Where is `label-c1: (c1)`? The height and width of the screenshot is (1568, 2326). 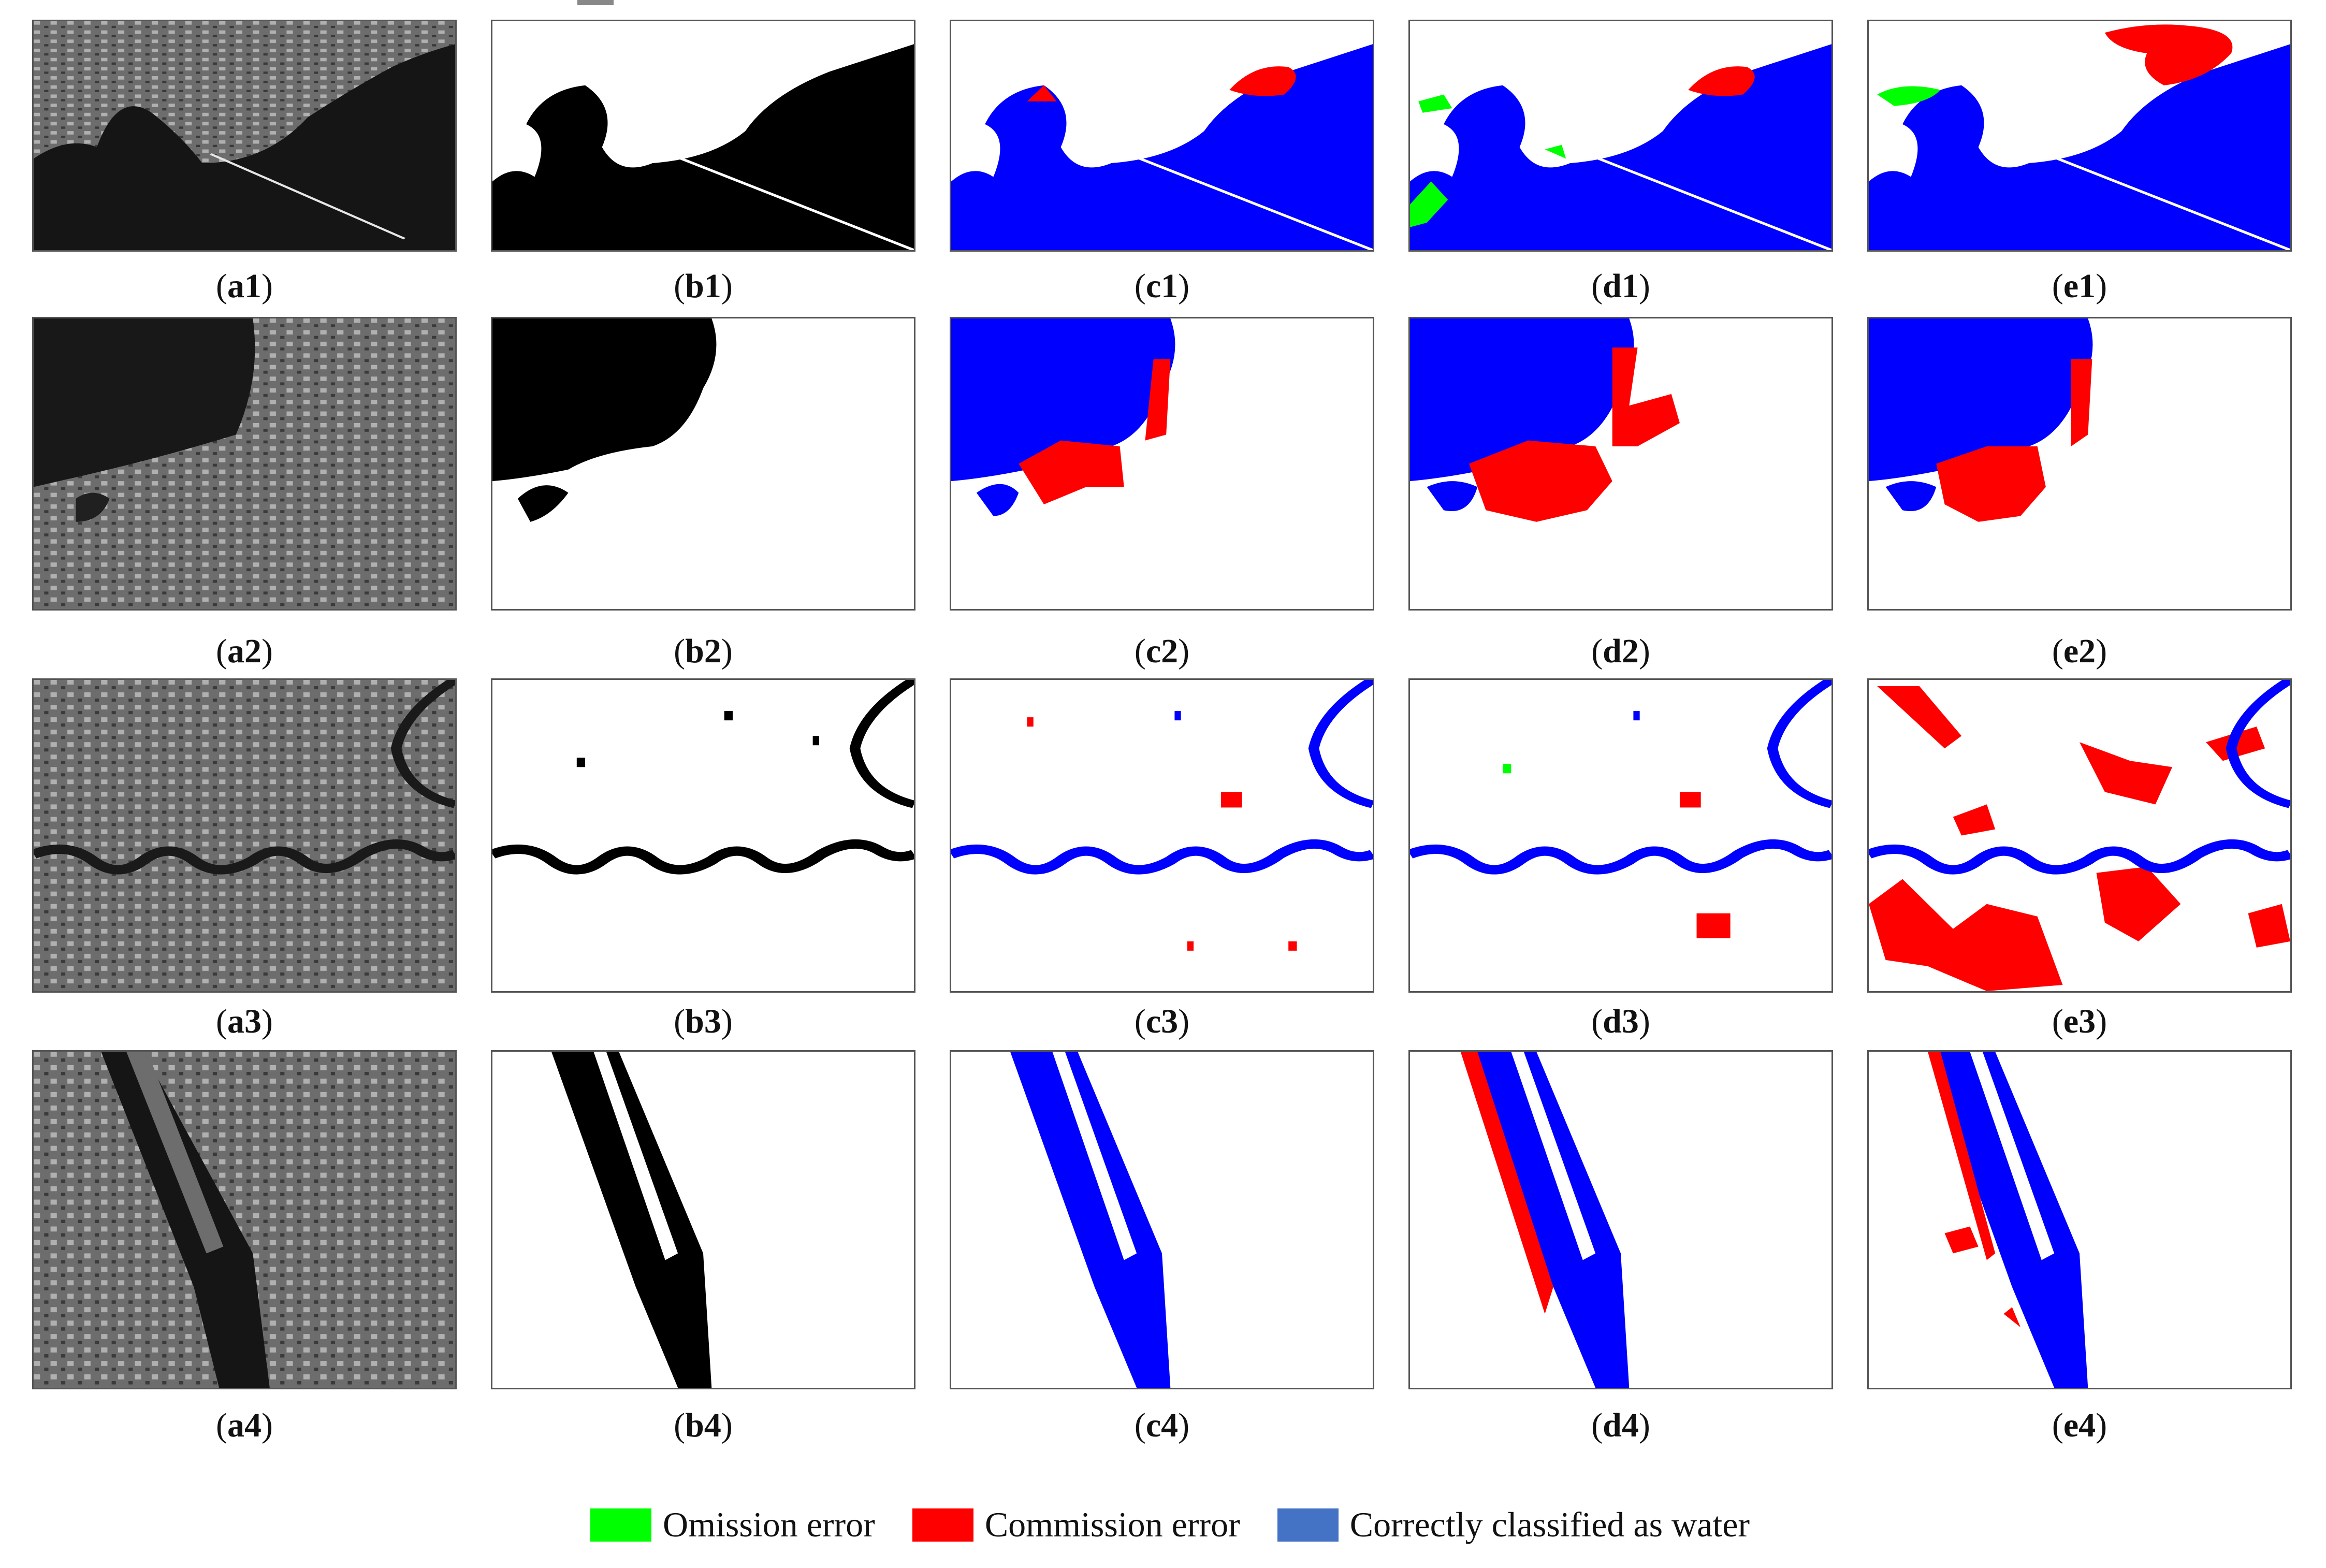 label-c1: (c1) is located at coordinates (1162, 286).